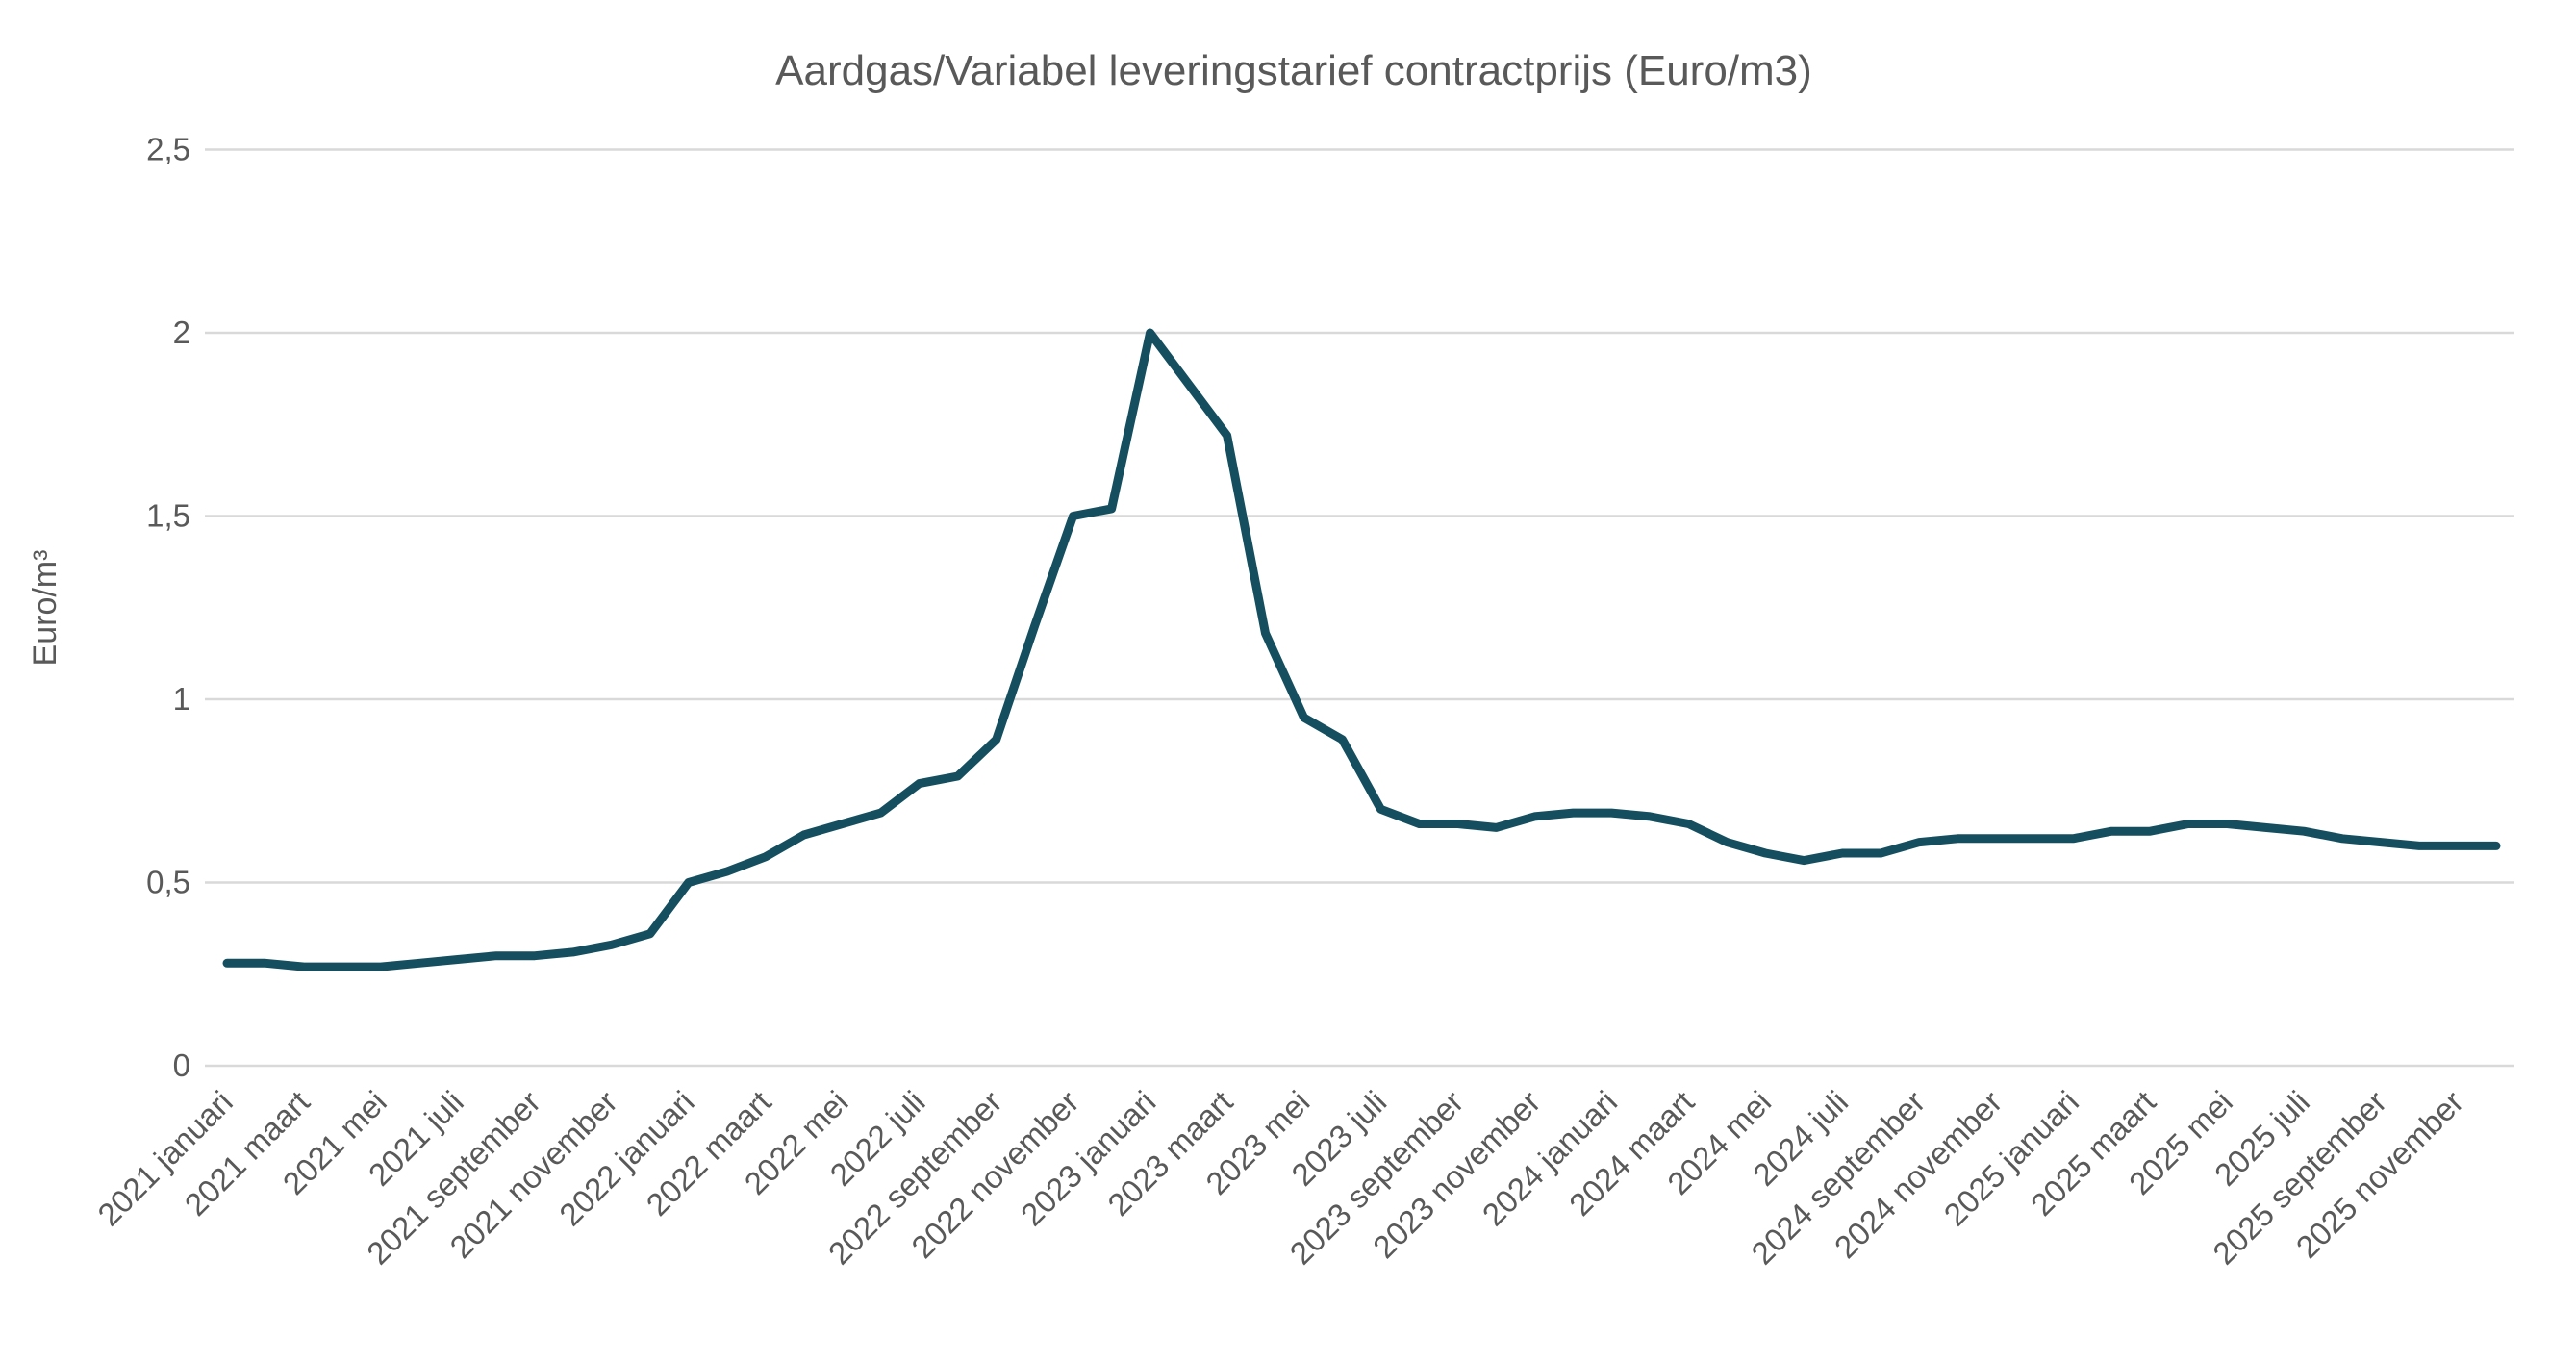 The image size is (2576, 1362). Describe the element at coordinates (181, 332) in the screenshot. I see `y-tick-label: 2` at that location.